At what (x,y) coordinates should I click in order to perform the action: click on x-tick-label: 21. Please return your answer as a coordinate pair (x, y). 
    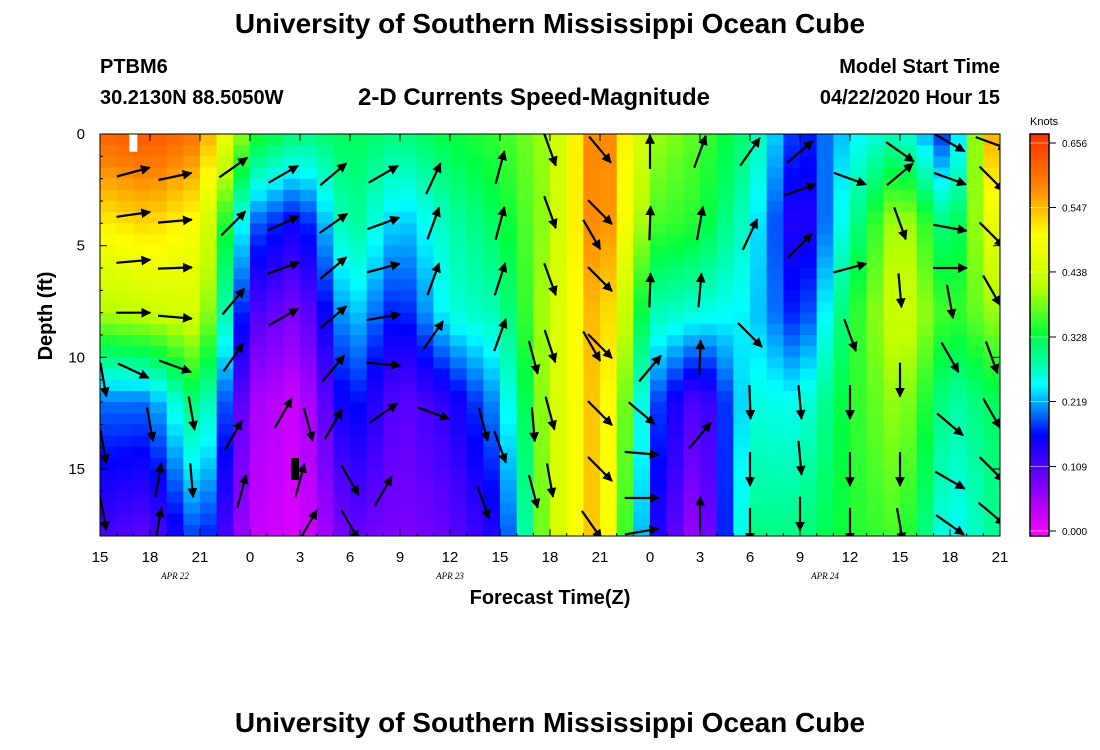
    Looking at the image, I should click on (200, 557).